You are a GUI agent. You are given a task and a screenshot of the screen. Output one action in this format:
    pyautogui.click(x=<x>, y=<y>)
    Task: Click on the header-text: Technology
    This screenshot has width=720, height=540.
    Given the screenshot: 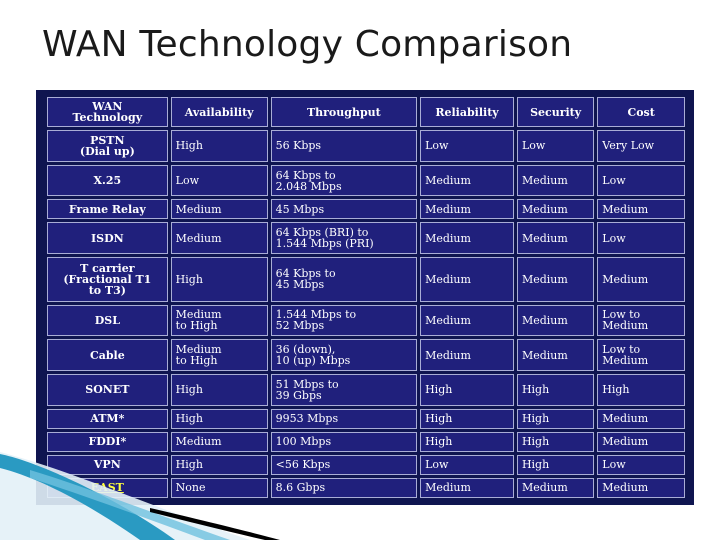 What is the action you would take?
    pyautogui.click(x=107, y=117)
    